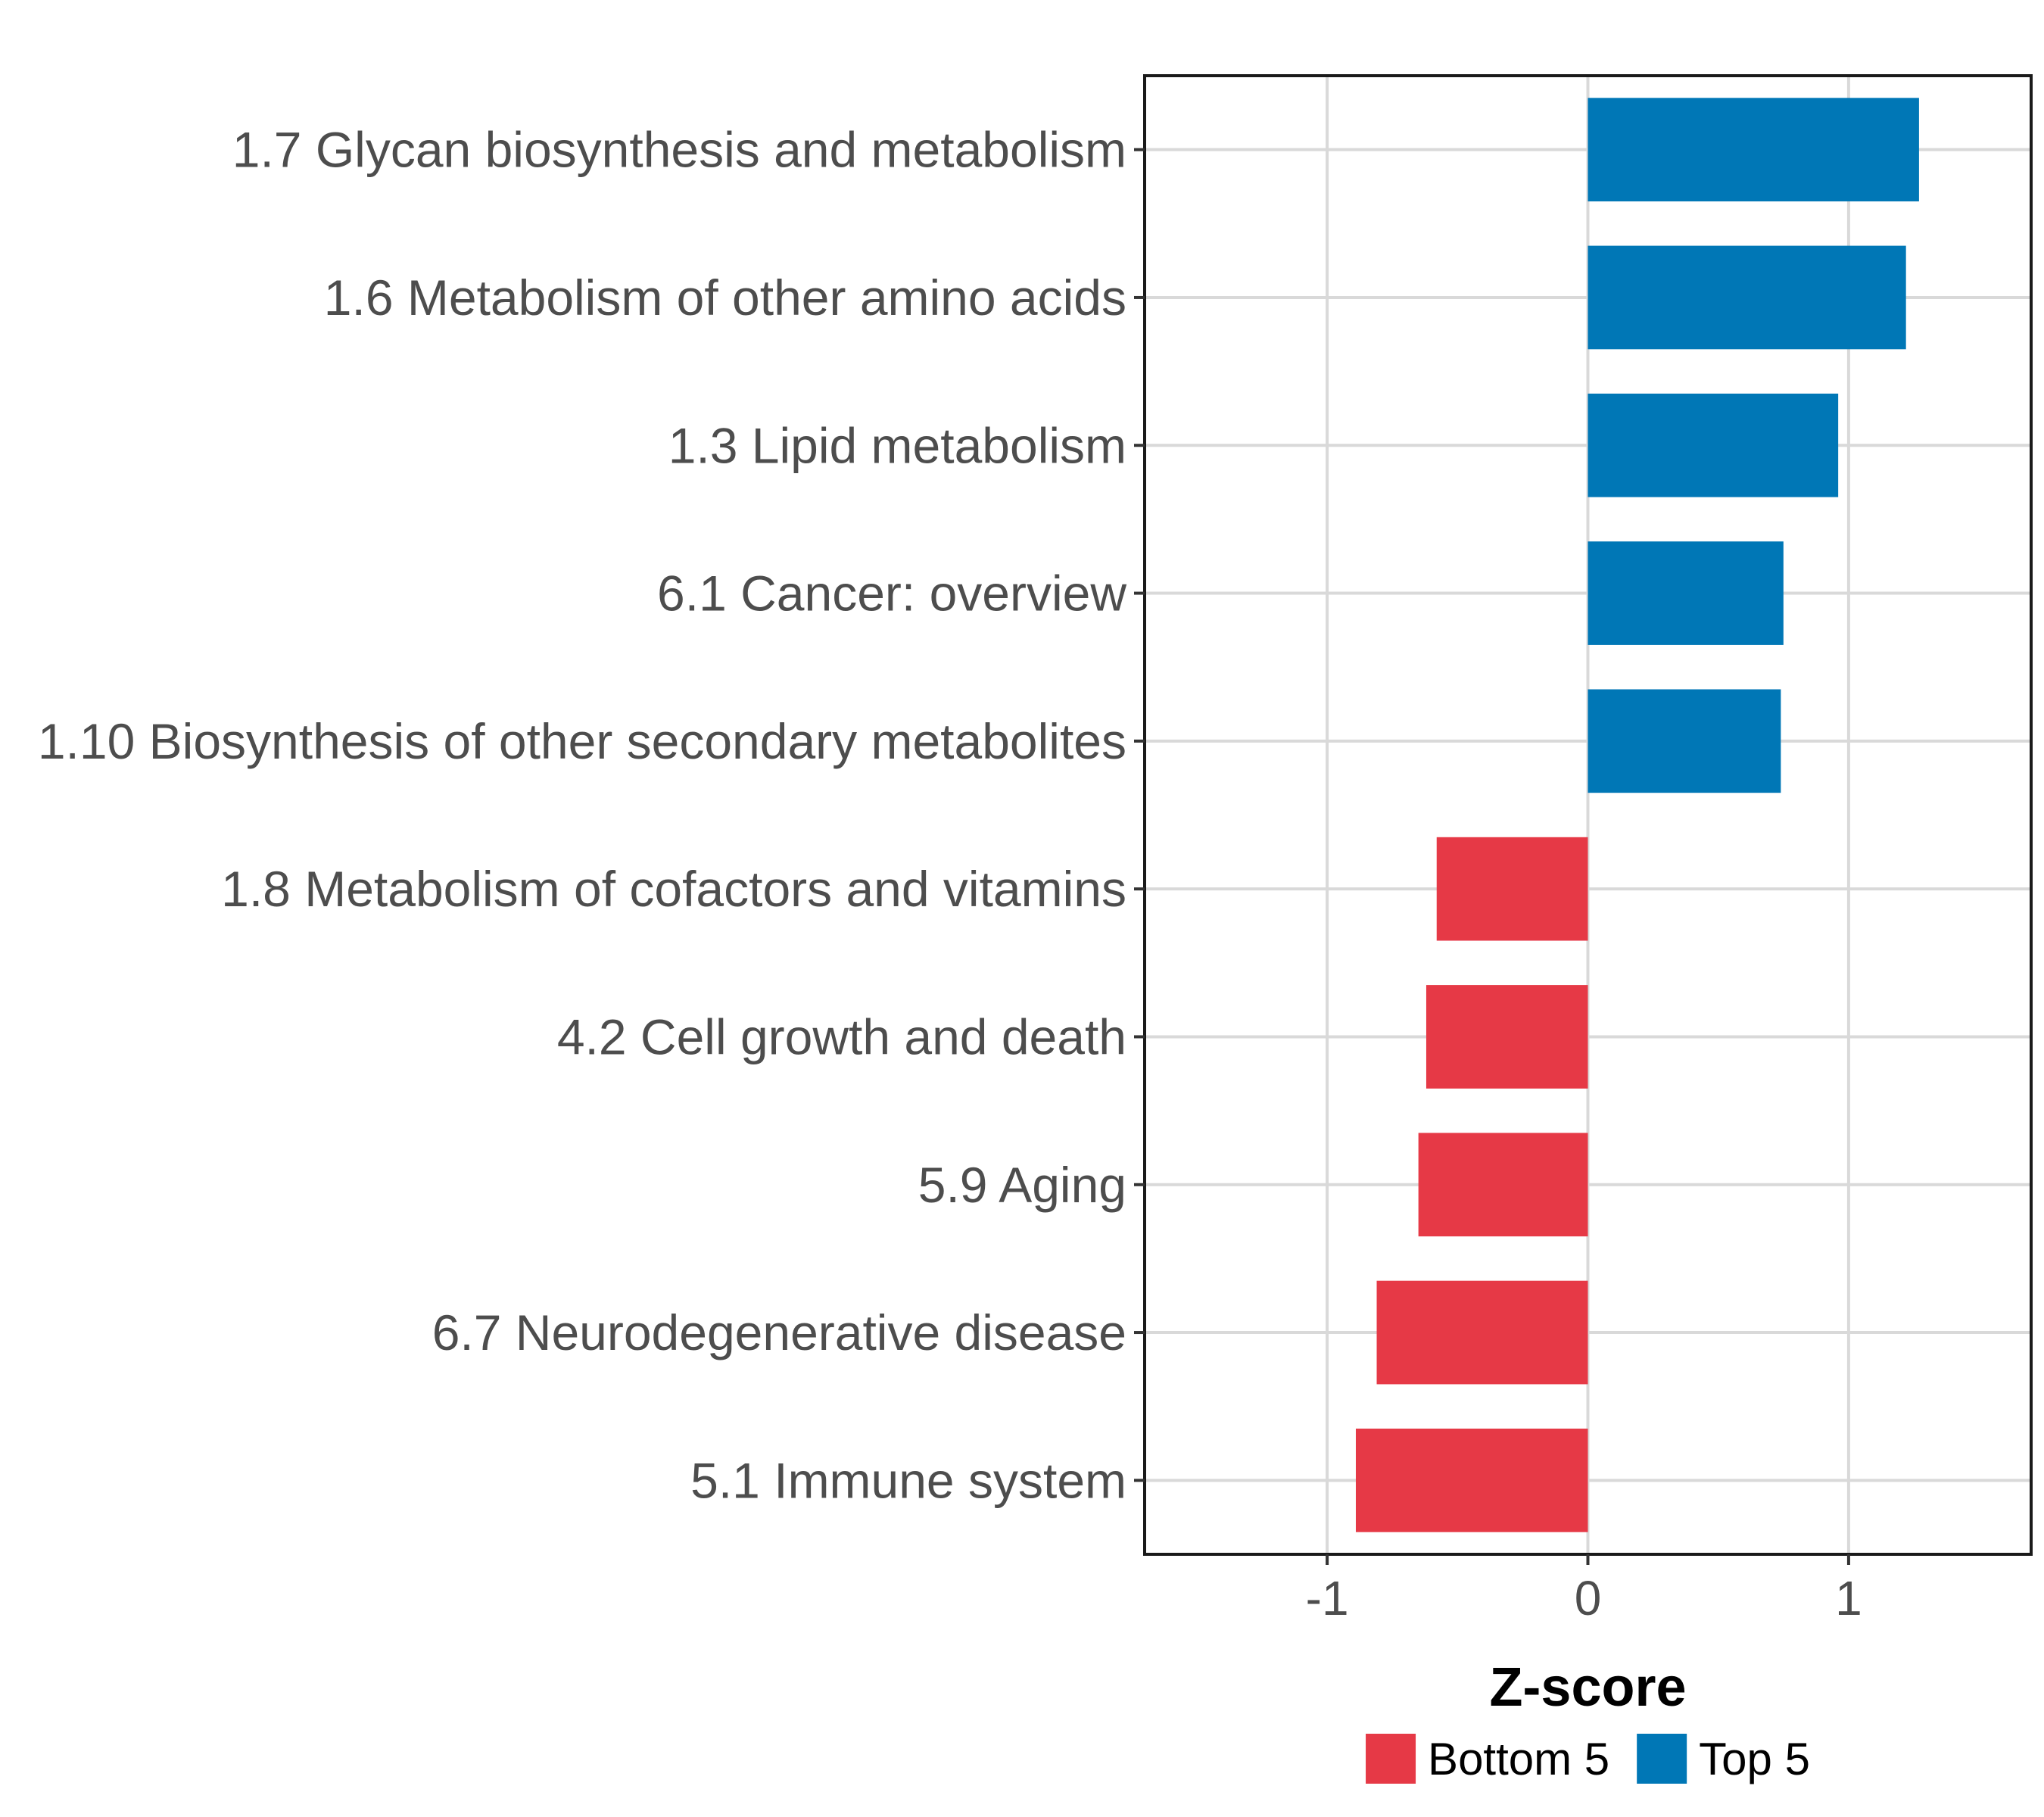 This screenshot has width=2044, height=1817. I want to click on category-label: 1.3 Lipid metabolism, so click(897, 445).